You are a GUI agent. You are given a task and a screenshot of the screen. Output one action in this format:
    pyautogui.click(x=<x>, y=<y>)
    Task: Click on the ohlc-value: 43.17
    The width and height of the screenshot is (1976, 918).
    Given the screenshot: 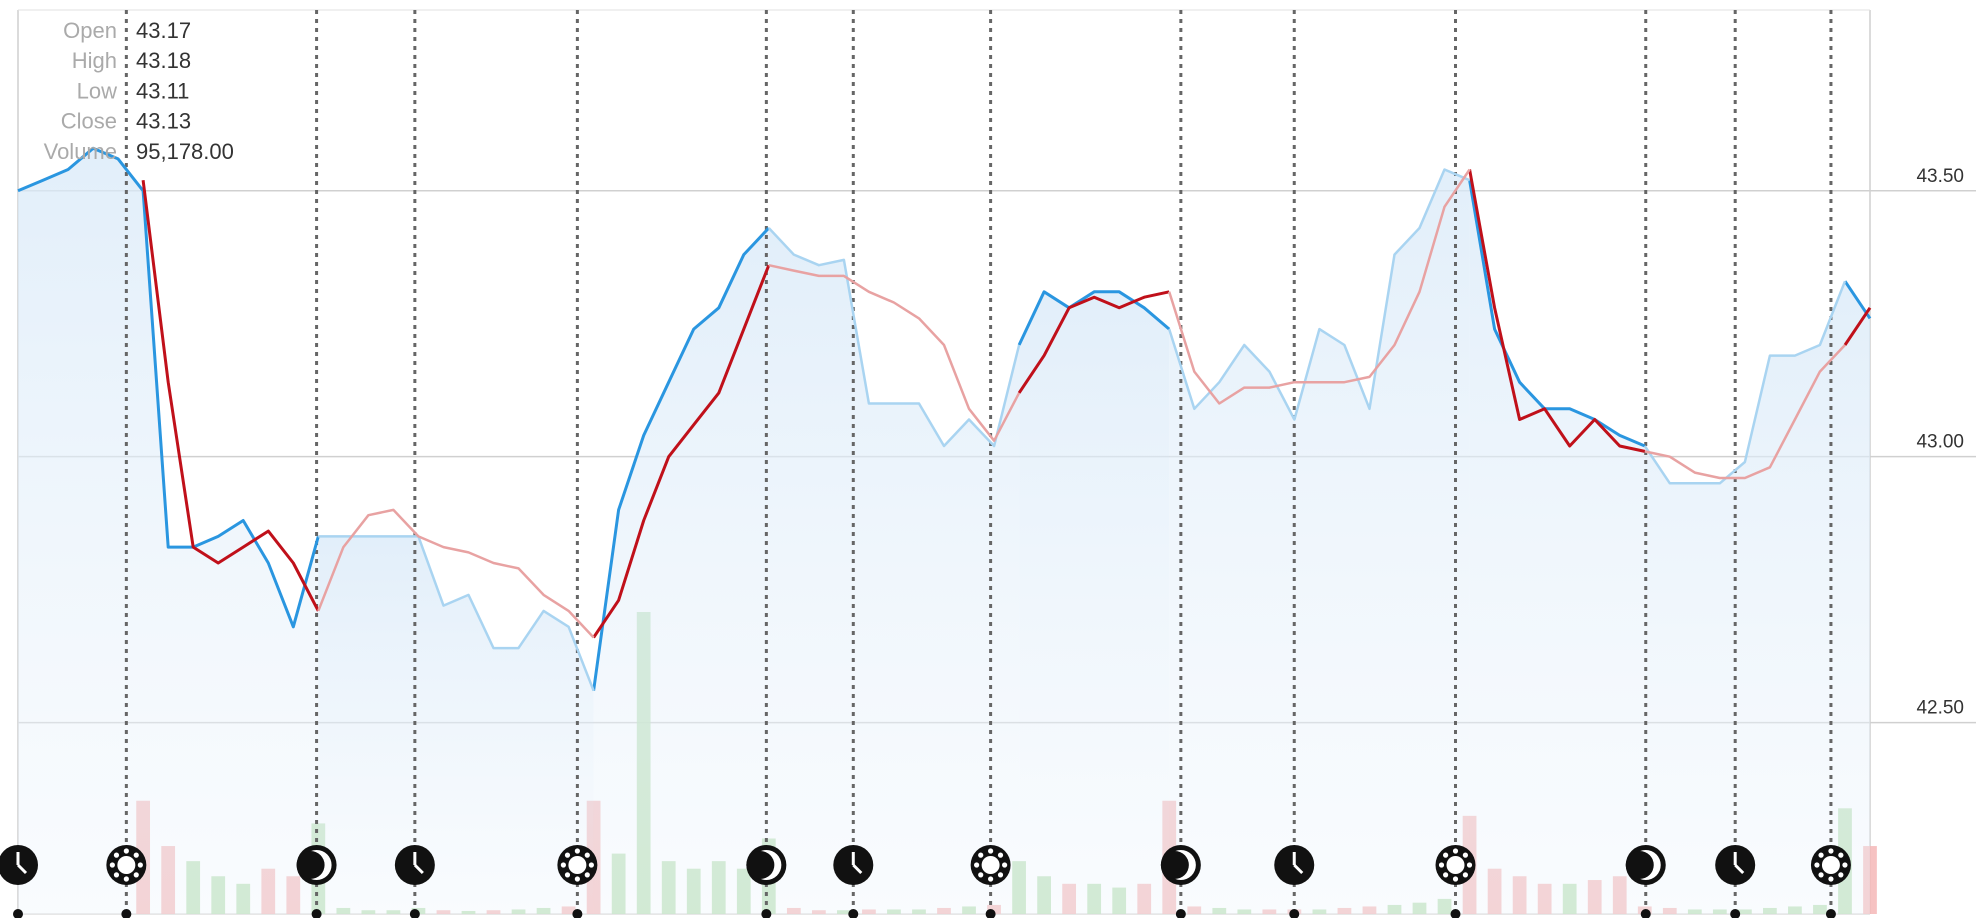 What is the action you would take?
    pyautogui.click(x=163, y=30)
    